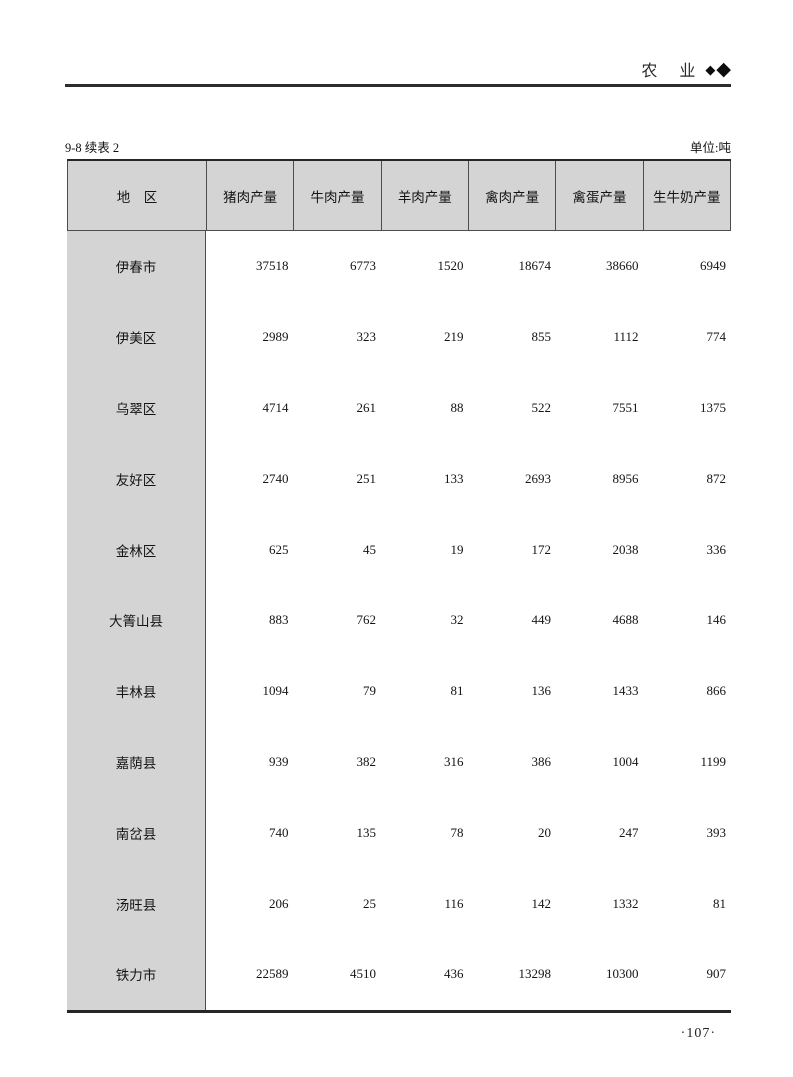 The height and width of the screenshot is (1077, 793). What do you see at coordinates (369, 903) in the screenshot?
I see `value-cell-beef: 25` at bounding box center [369, 903].